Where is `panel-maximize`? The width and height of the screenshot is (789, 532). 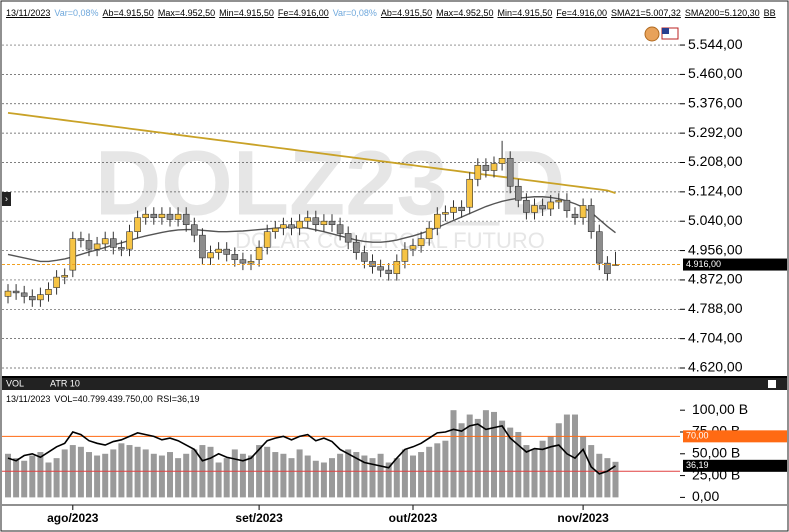 panel-maximize is located at coordinates (772, 384).